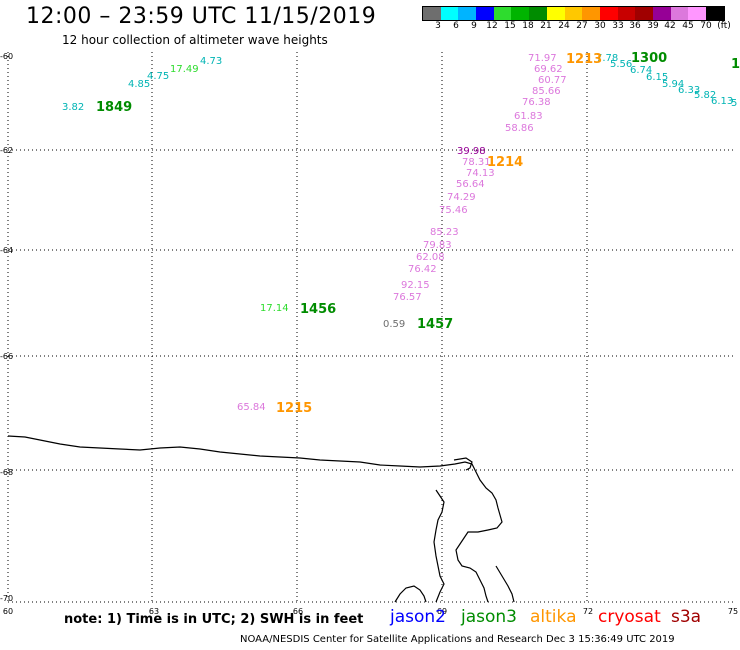  What do you see at coordinates (621, 64) in the screenshot?
I see `wave-reading: 5.56` at bounding box center [621, 64].